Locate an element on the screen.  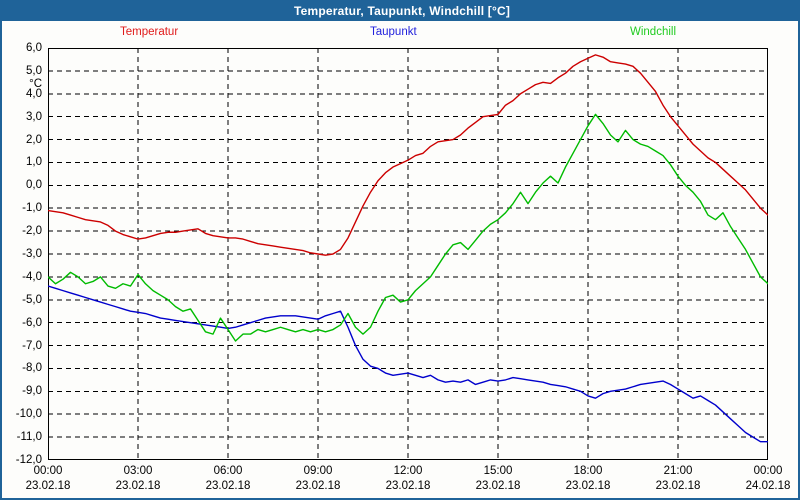
x-axis-tick-date: 24.02.18 is located at coordinates (768, 486).